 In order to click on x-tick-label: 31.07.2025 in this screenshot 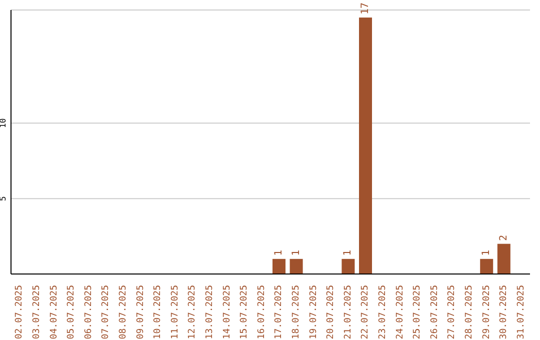, I will do `click(521, 312)`.